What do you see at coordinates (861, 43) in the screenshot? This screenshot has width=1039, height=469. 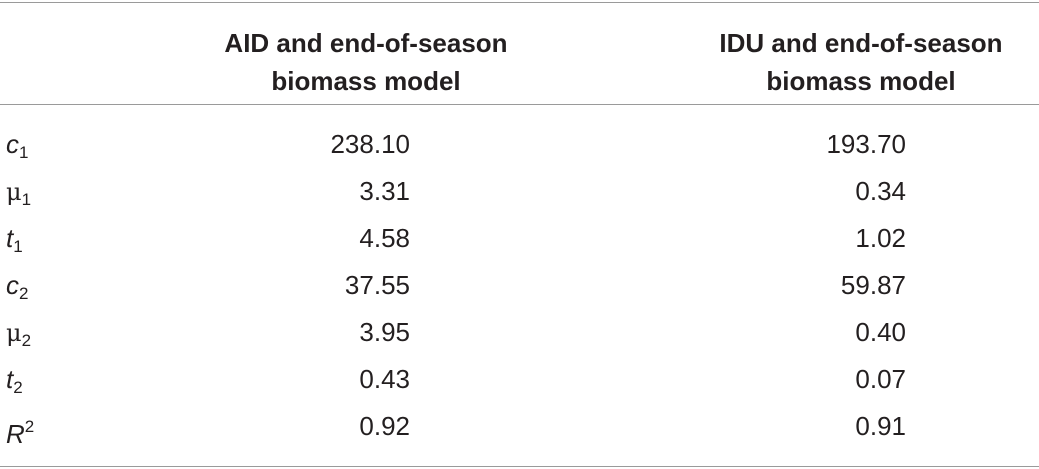 I see `header-idu-line1: IDU and end-of-season` at bounding box center [861, 43].